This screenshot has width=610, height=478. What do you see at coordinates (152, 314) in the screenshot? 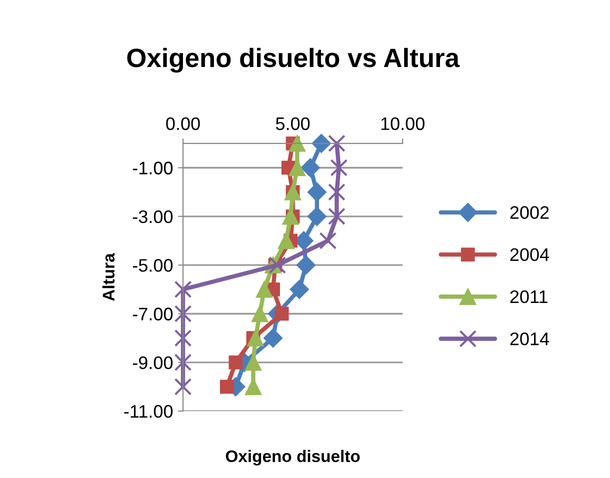
I see `y-tick-label: -7.00` at bounding box center [152, 314].